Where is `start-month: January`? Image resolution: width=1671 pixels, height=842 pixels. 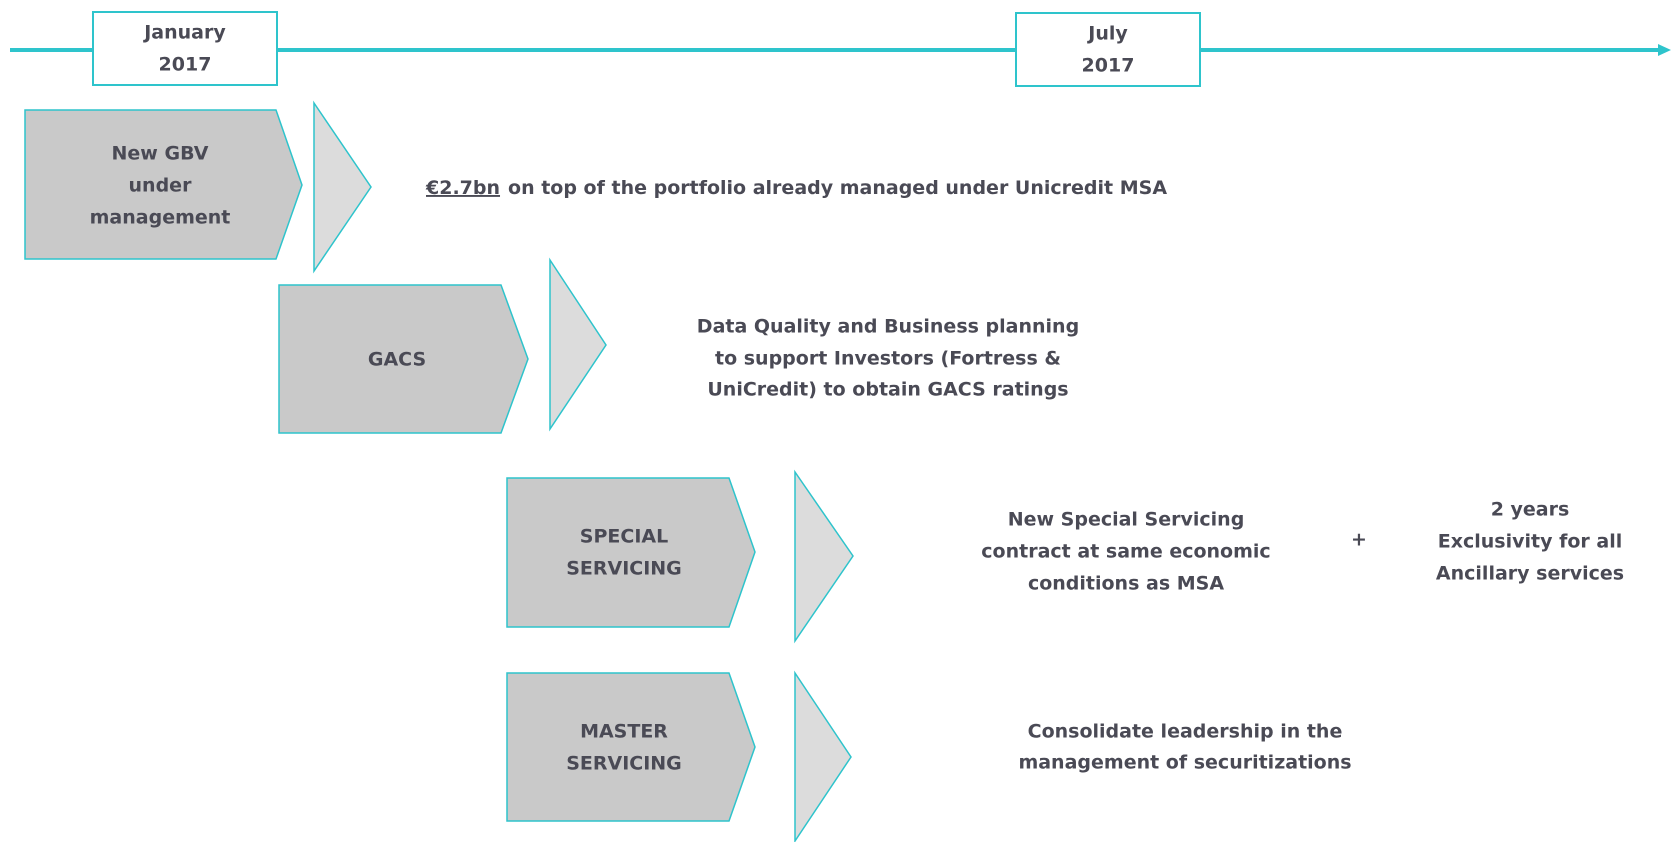 start-month: January is located at coordinates (184, 33).